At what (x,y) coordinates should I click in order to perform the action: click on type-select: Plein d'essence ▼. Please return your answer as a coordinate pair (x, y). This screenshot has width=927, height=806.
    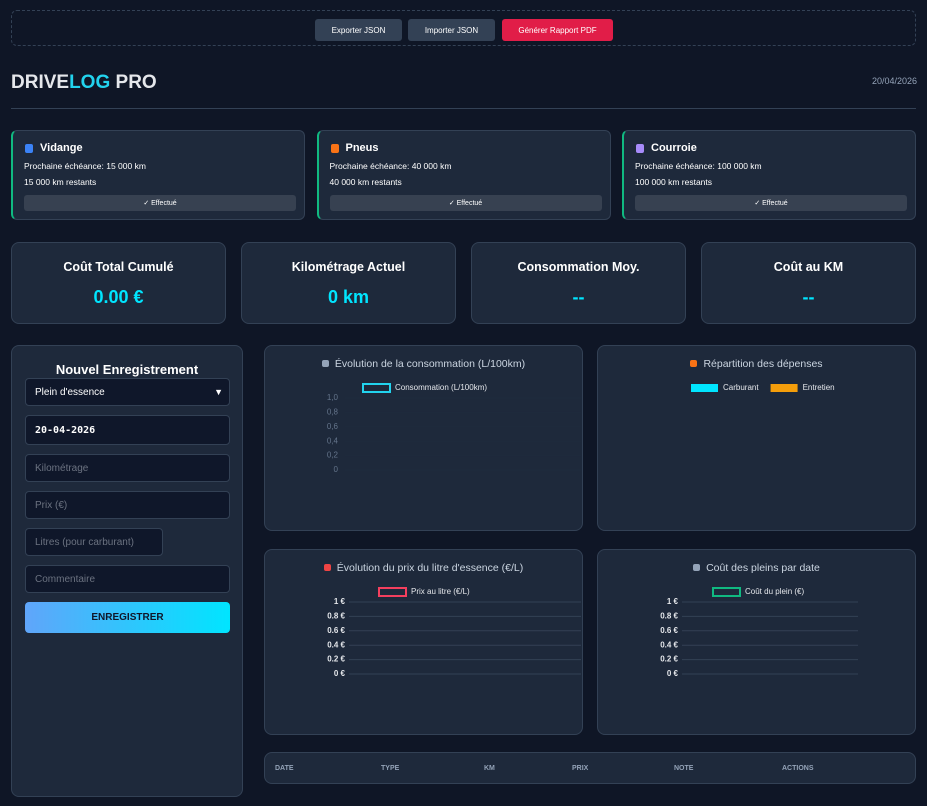
    Looking at the image, I should click on (127, 392).